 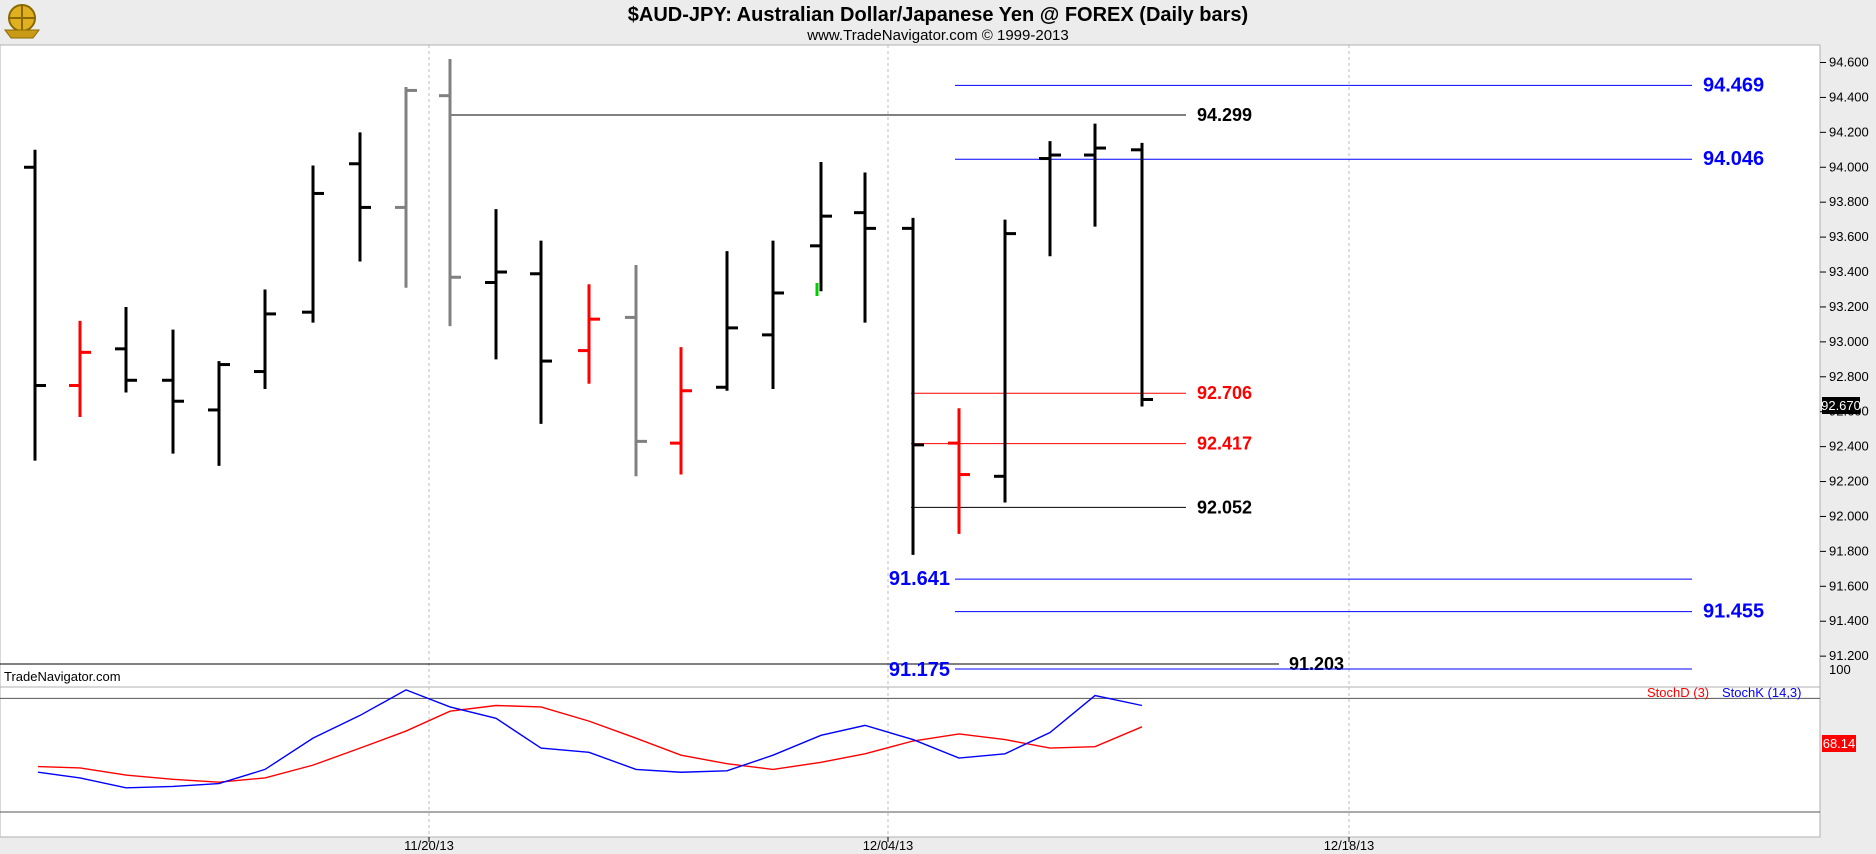 What do you see at coordinates (1849, 166) in the screenshot?
I see `price-tick-label: 94.000` at bounding box center [1849, 166].